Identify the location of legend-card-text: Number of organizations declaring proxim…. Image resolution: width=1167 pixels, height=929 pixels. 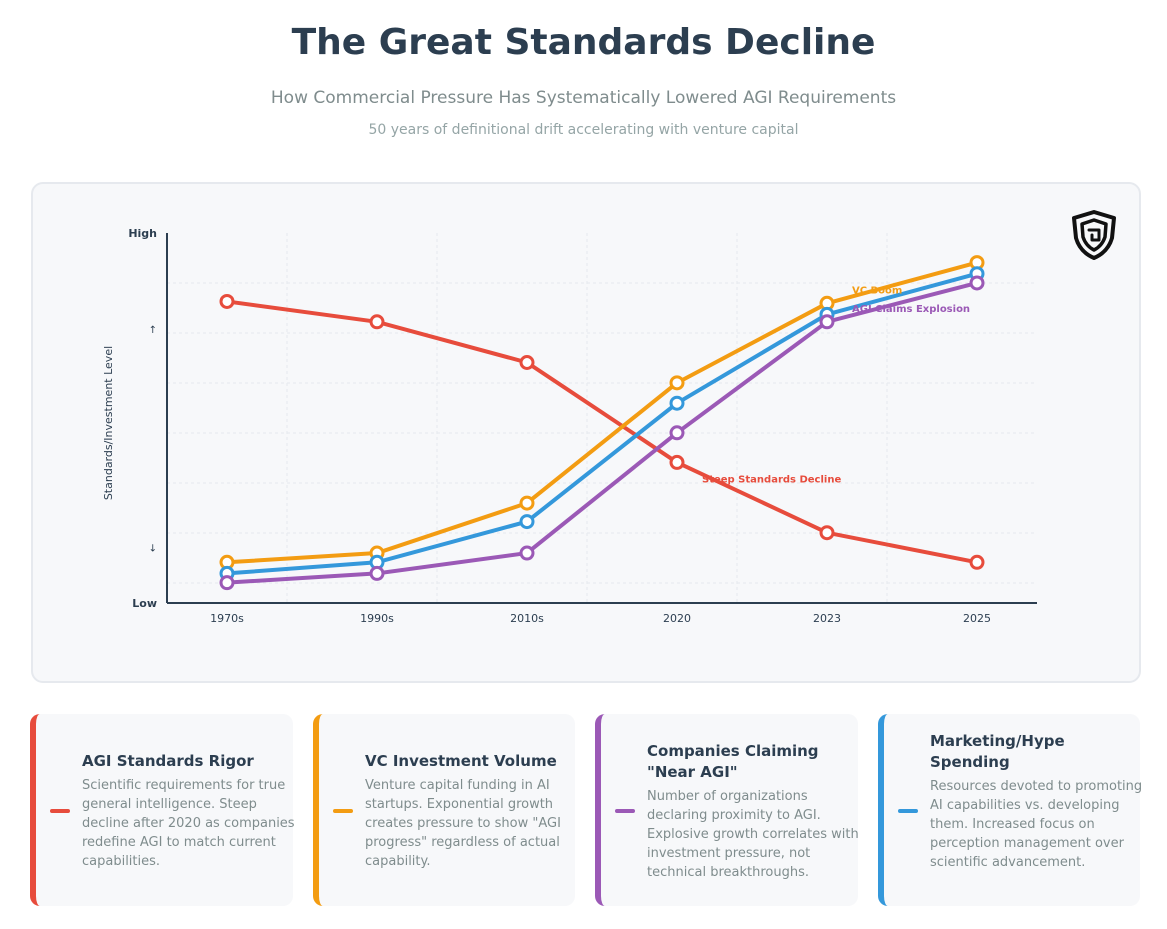
(753, 834).